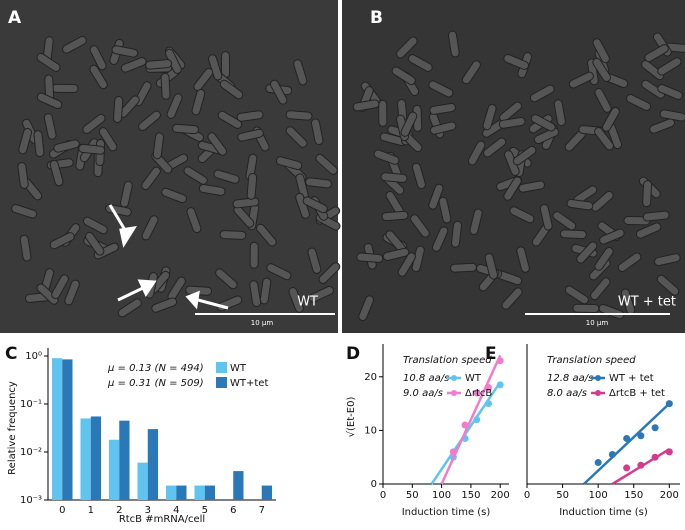 Image resolution: width=685 pixels, height=530 pixels. What do you see at coordinates (62, 510) in the screenshot?
I see `x-tick-label: 0` at bounding box center [62, 510].